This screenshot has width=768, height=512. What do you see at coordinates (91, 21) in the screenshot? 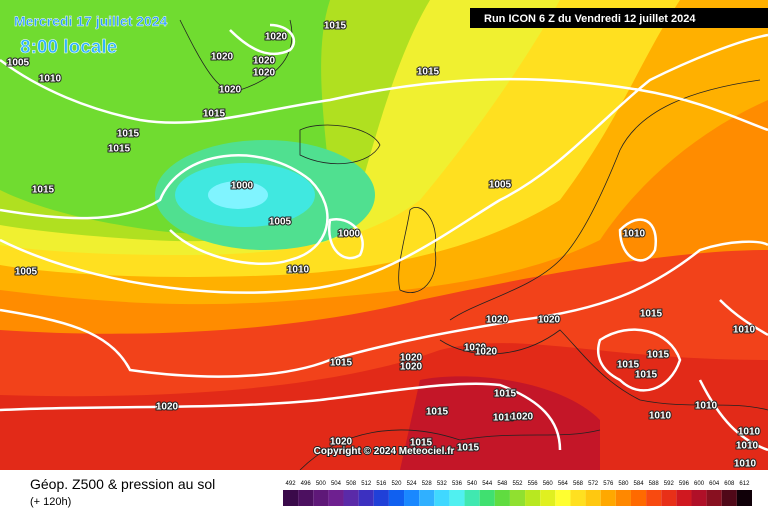
I see `date-label: Mercredi 17 juillet 2024` at bounding box center [91, 21].